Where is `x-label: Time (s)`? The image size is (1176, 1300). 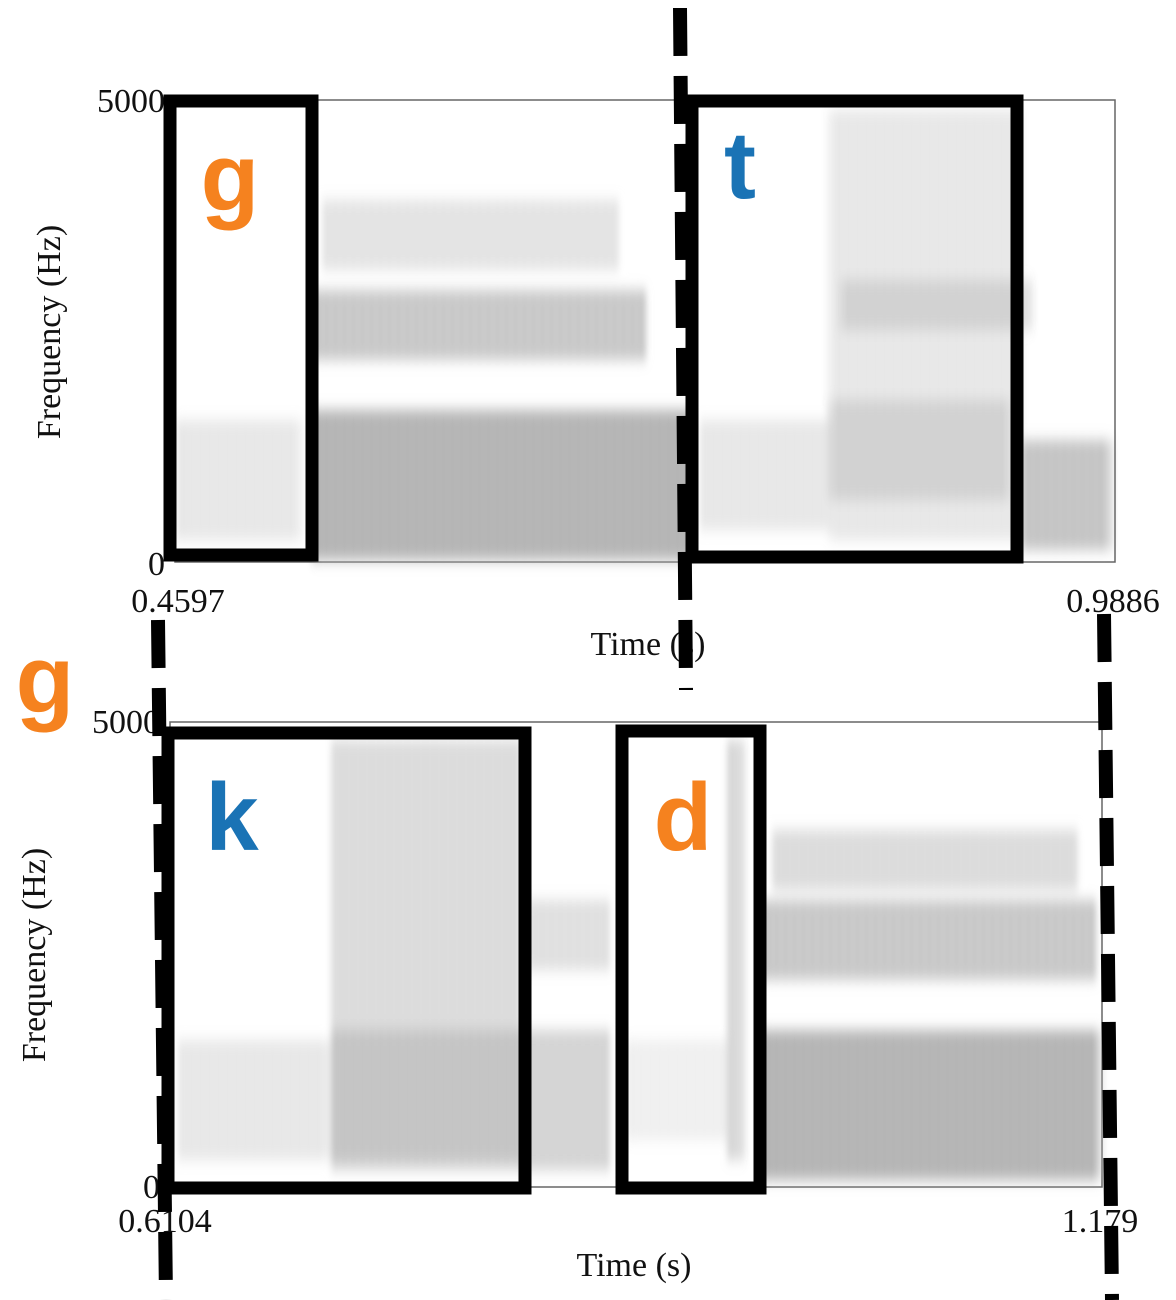
x-label: Time (s) is located at coordinates (634, 1265).